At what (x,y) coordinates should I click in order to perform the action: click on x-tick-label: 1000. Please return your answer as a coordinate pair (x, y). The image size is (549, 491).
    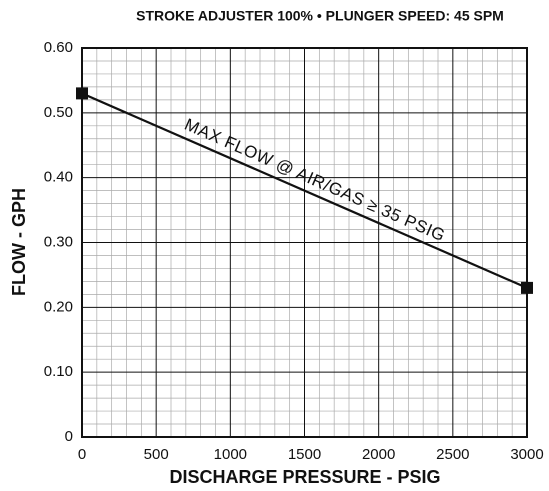
    Looking at the image, I should click on (230, 454).